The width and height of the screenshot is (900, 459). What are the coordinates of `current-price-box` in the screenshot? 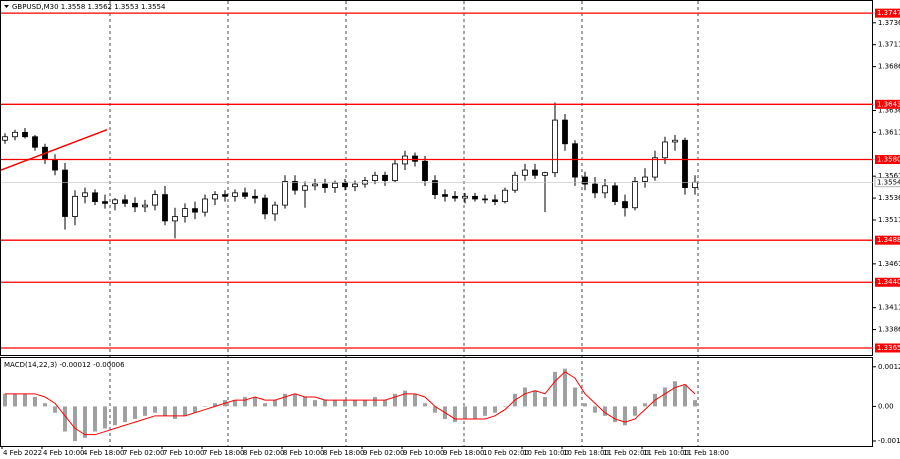 It's located at (887, 182).